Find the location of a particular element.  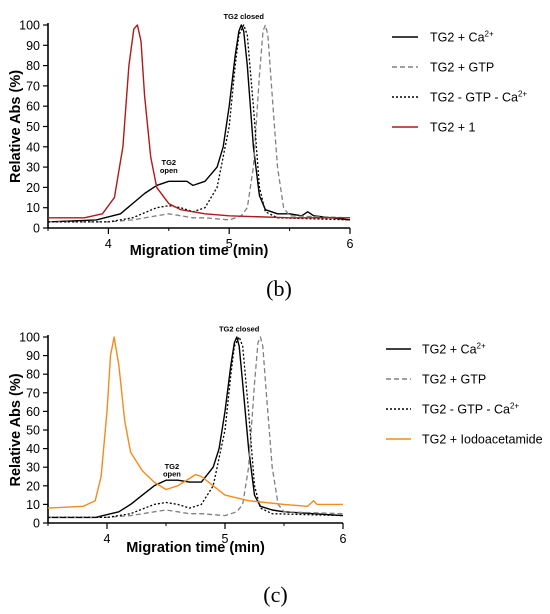

legend-label: TG2 + 1 is located at coordinates (453, 128).